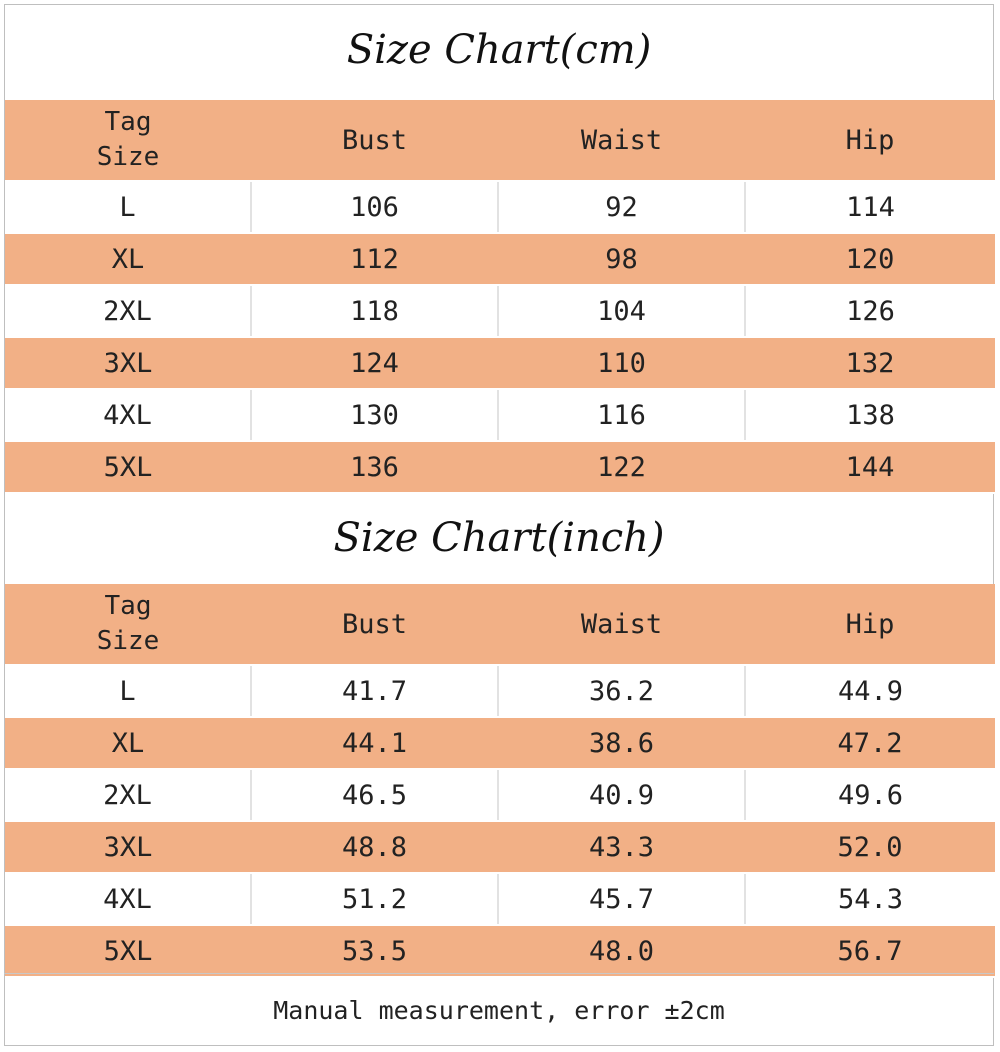  Describe the element at coordinates (374, 259) in the screenshot. I see `bust-cell: 112` at that location.